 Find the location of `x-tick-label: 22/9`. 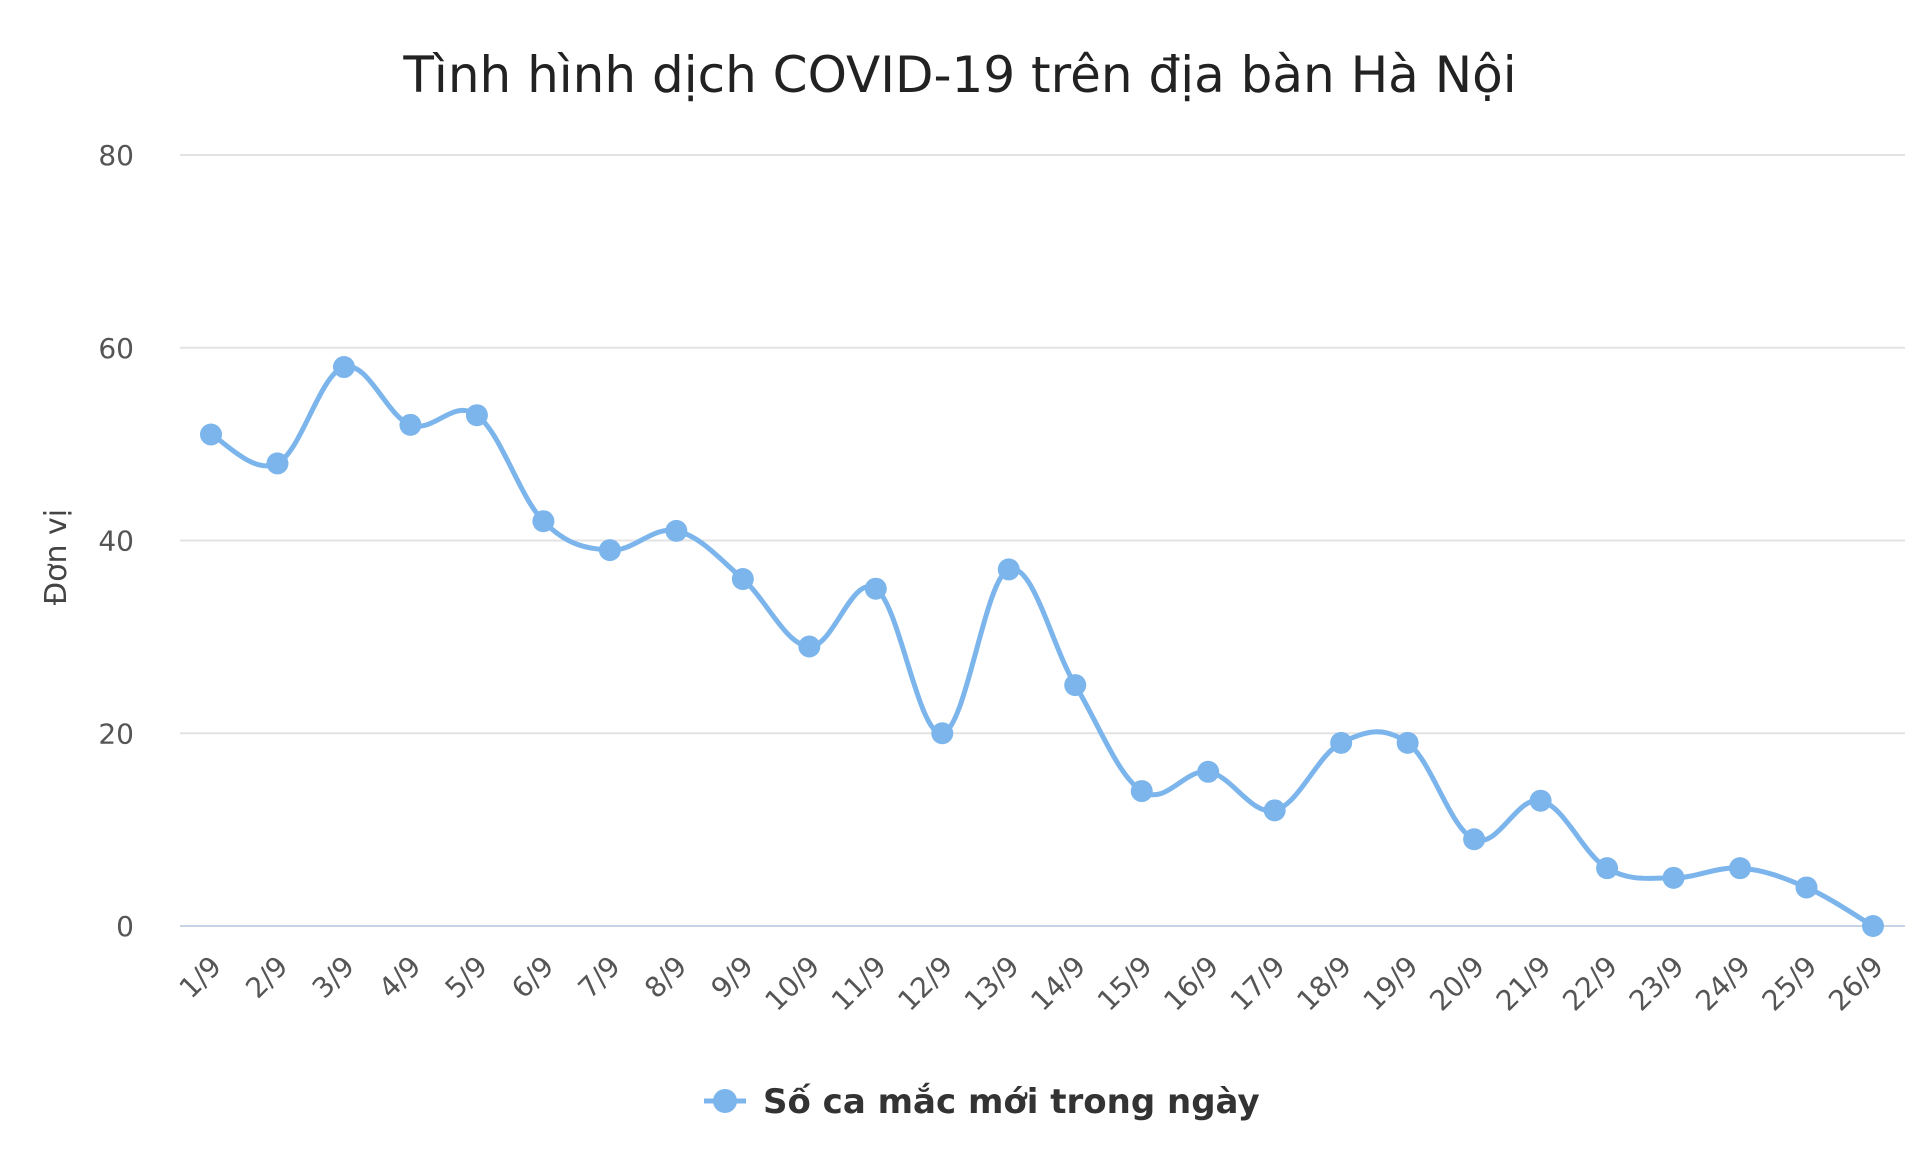

x-tick-label: 22/9 is located at coordinates (1590, 984).